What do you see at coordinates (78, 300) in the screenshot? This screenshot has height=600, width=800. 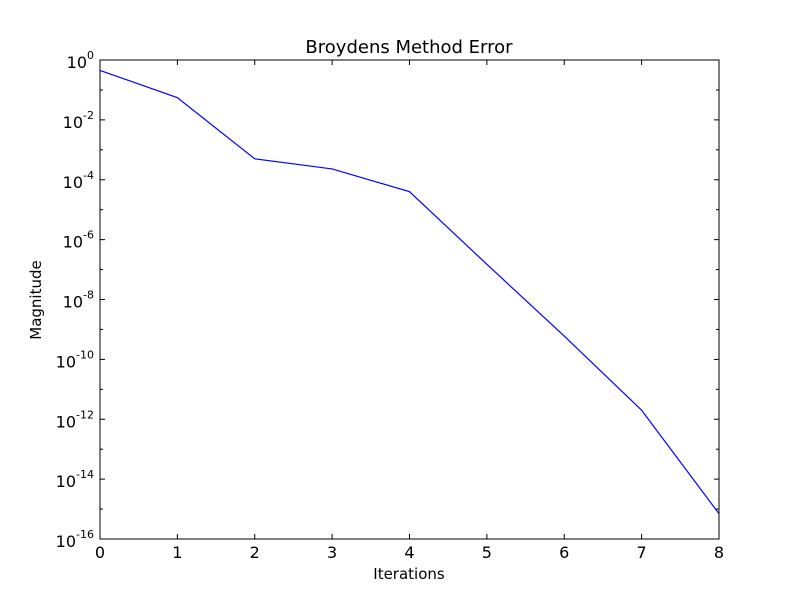 I see `y-tick-label: 10⁻⁸` at bounding box center [78, 300].